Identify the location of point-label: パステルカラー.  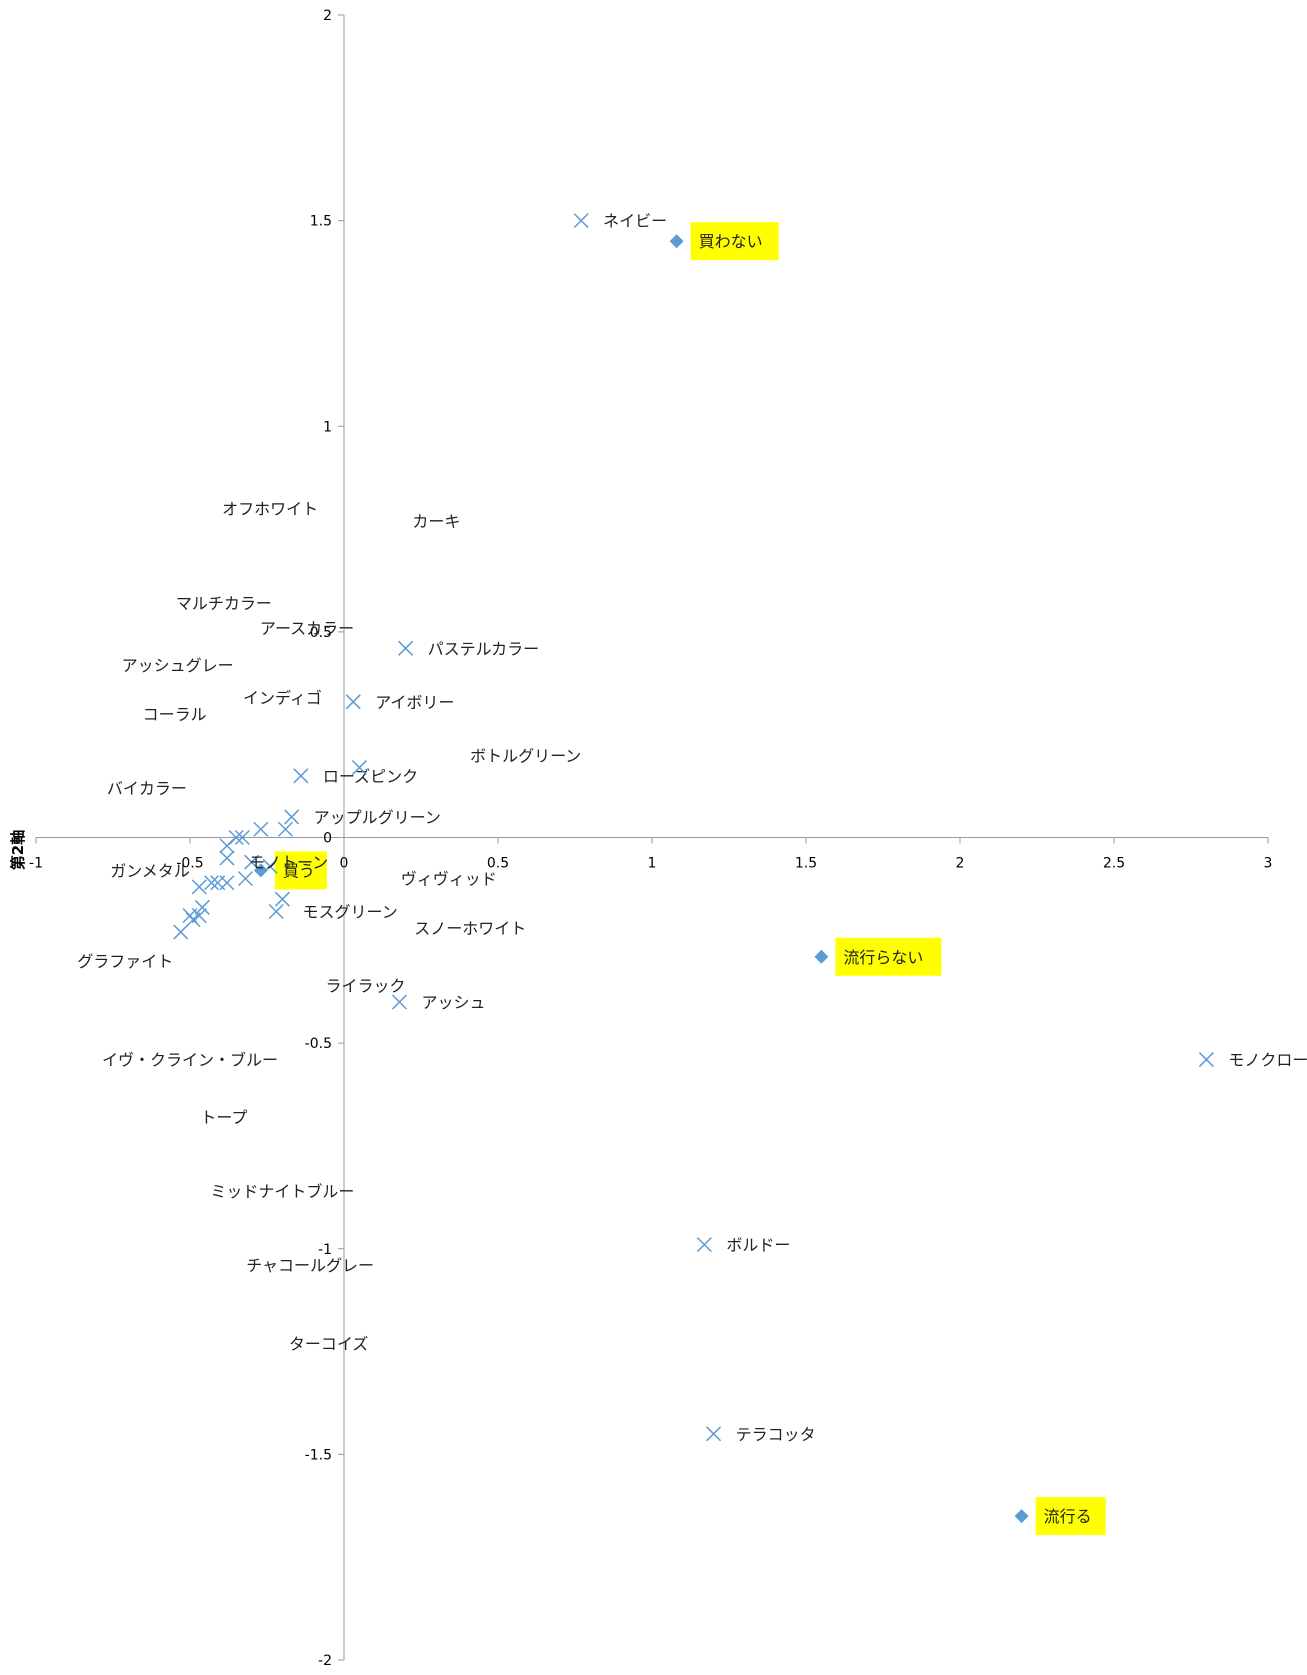
(484, 648).